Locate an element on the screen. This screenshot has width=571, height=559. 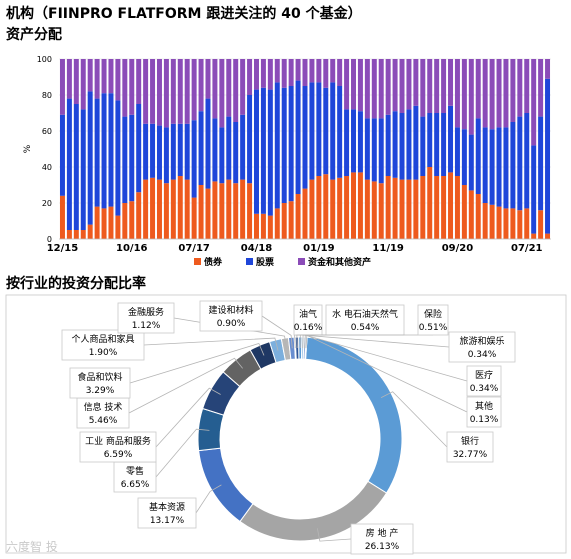
slice-label-name: 建设和材料 is located at coordinates (230, 310).